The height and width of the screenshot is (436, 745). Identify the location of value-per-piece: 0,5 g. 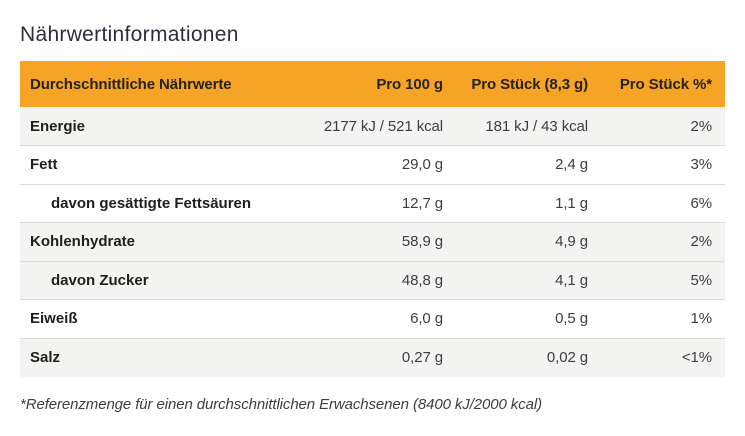
(571, 319).